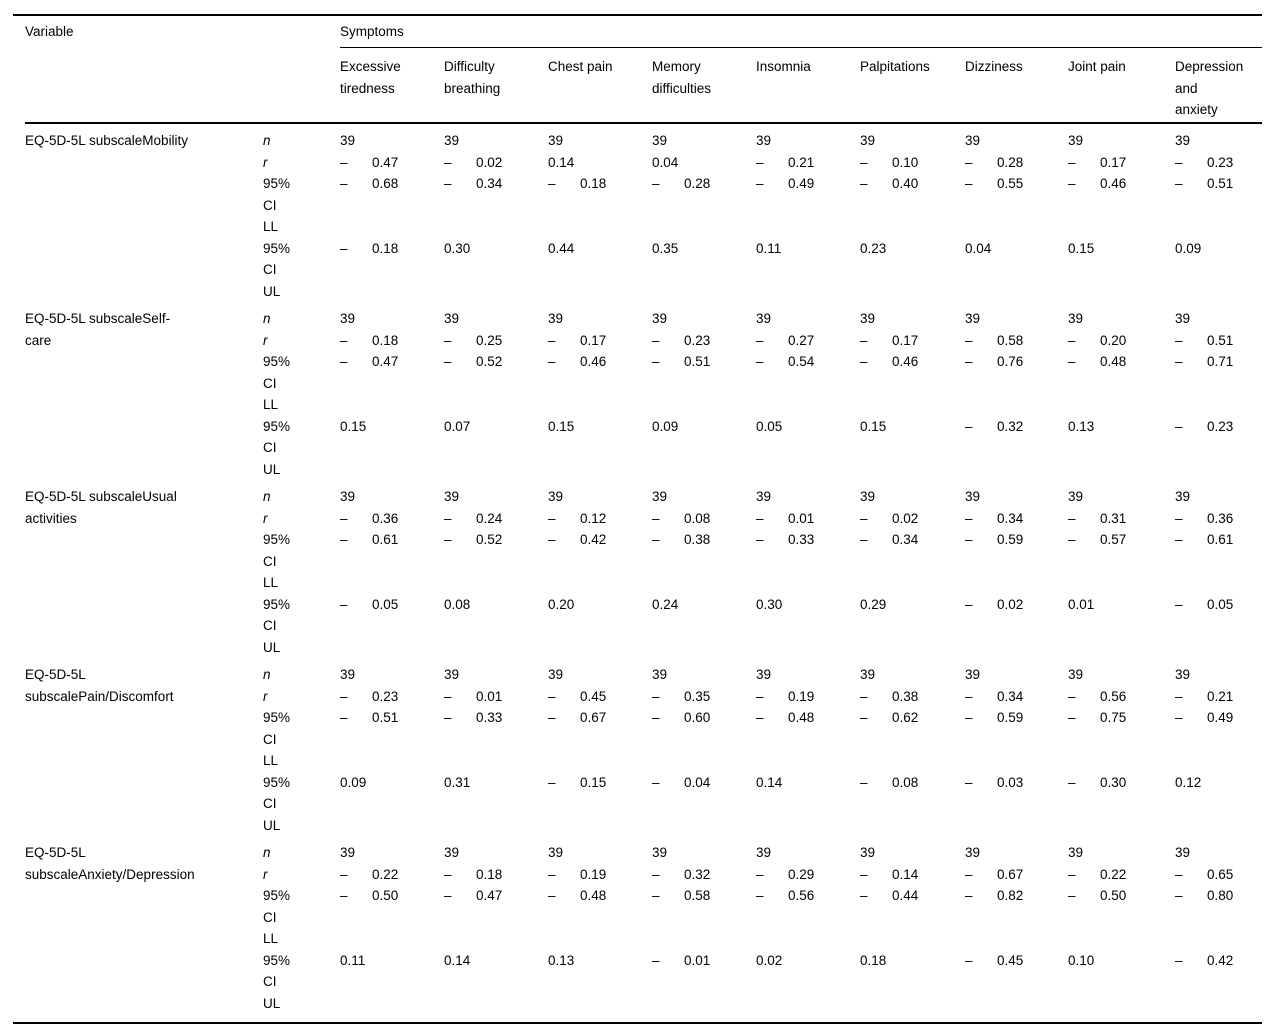 The width and height of the screenshot is (1270, 1033). I want to click on value-cell-ci_ll-joint-pain: –0.48, so click(1121, 383).